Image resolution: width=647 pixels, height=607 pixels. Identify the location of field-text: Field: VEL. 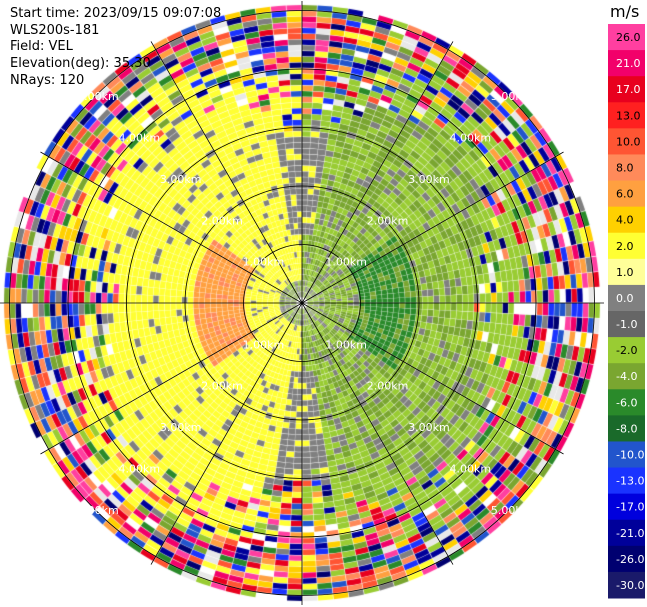
(41, 46).